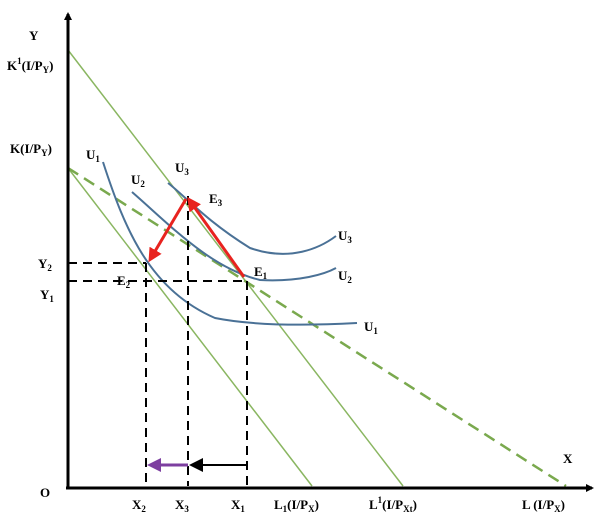 The image size is (600, 524). Describe the element at coordinates (216, 237) in the screenshot. I see `arrow-e1-to-e3` at that location.